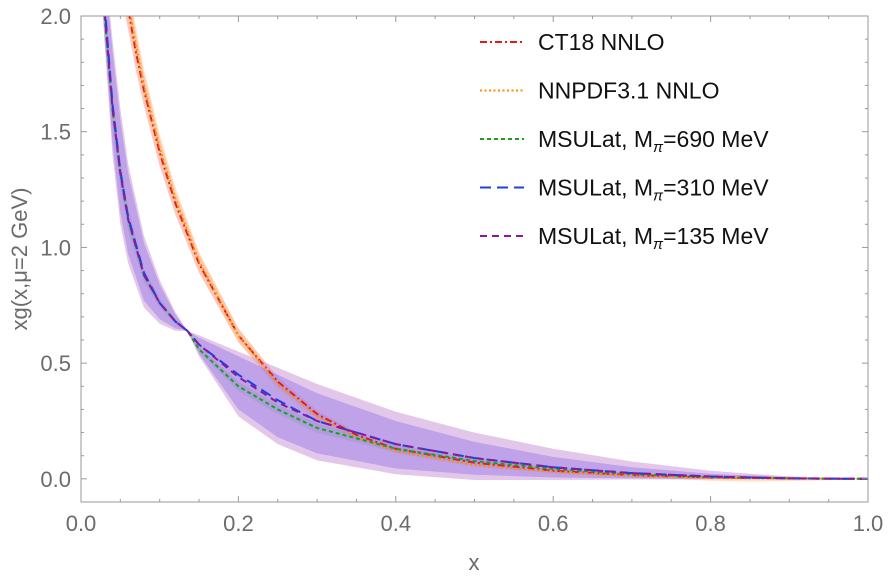  I want to click on y-tick-label: 0.0, so click(55, 479).